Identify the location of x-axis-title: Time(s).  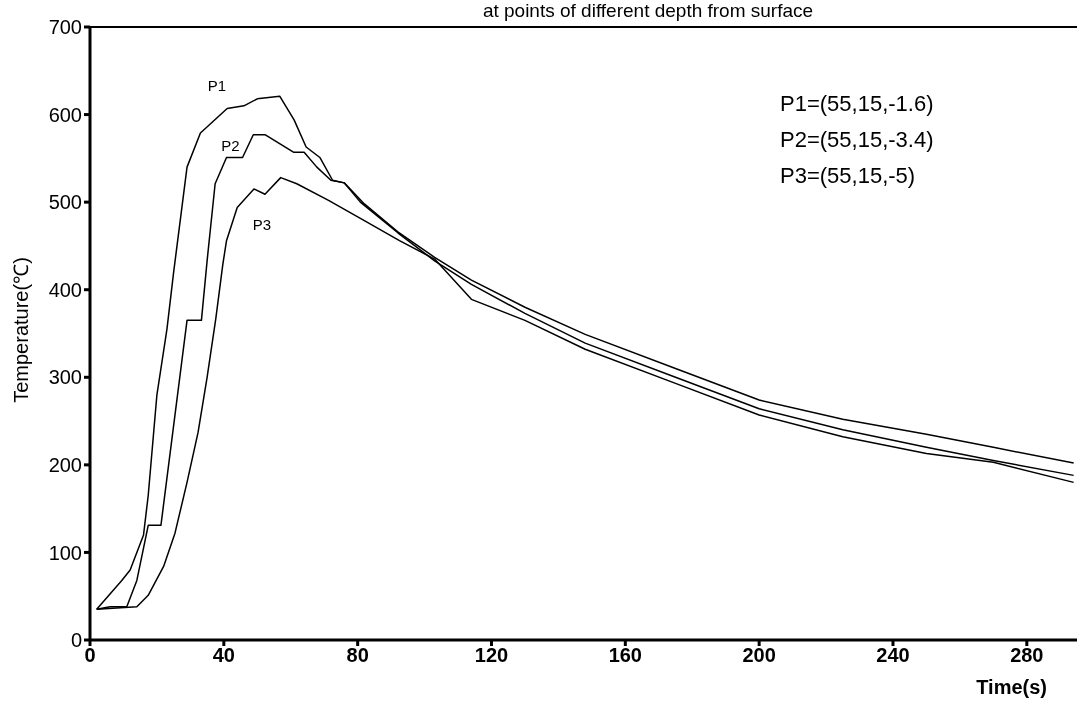
(1011, 687).